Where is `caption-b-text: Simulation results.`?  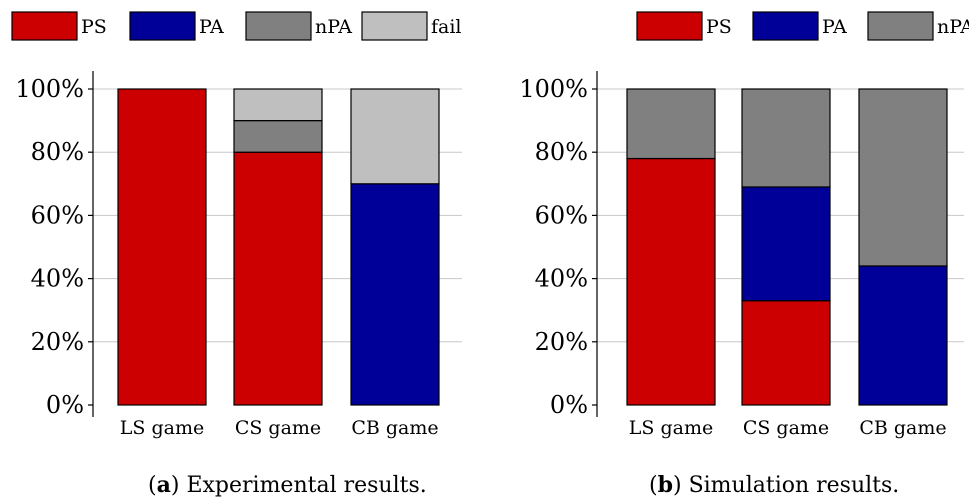 caption-b-text: Simulation results. is located at coordinates (790, 485).